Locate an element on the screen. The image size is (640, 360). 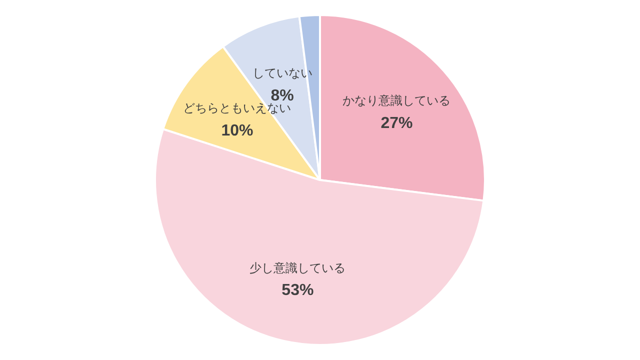
data-label: 53% is located at coordinates (298, 291).